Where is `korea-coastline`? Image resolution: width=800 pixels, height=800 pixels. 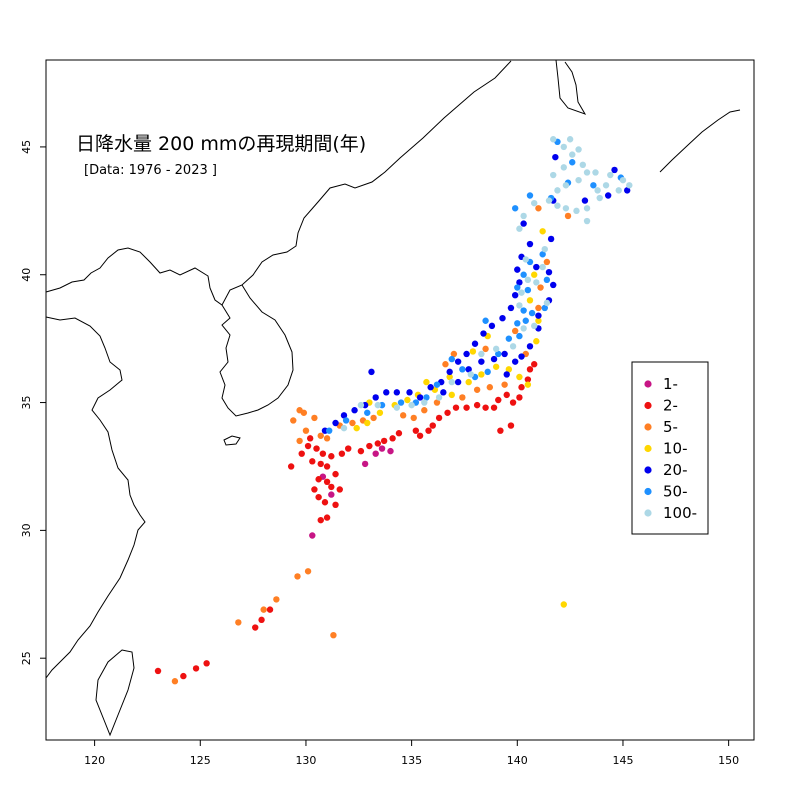
korea-coastline is located at coordinates (256, 350).